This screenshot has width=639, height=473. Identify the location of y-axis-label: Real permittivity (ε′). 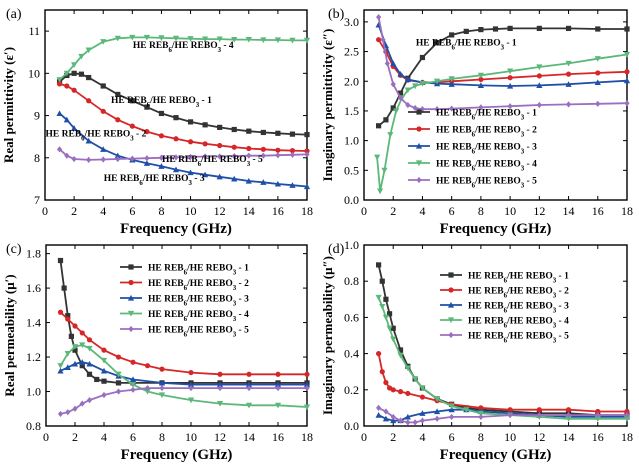
(8, 105).